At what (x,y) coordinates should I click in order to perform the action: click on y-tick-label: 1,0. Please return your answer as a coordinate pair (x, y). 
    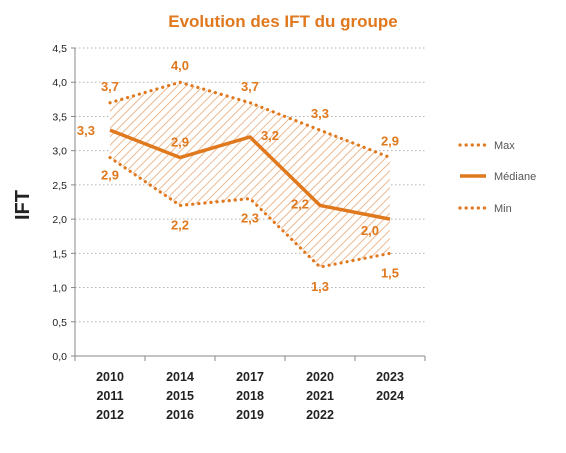
    Looking at the image, I should click on (59, 289).